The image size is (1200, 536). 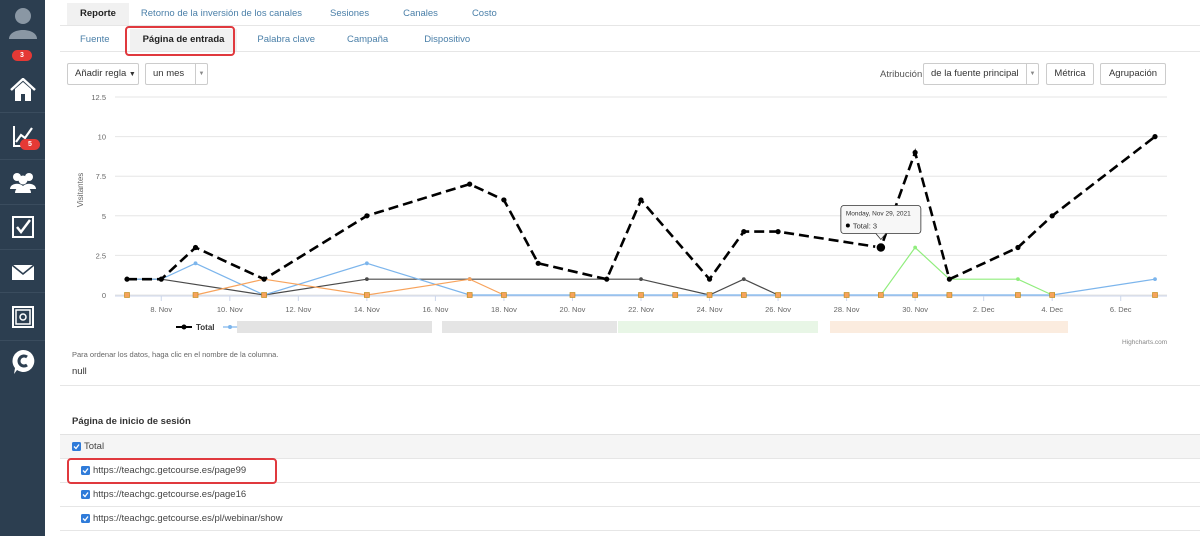 I want to click on y-tick-label: 7.5, so click(x=101, y=176).